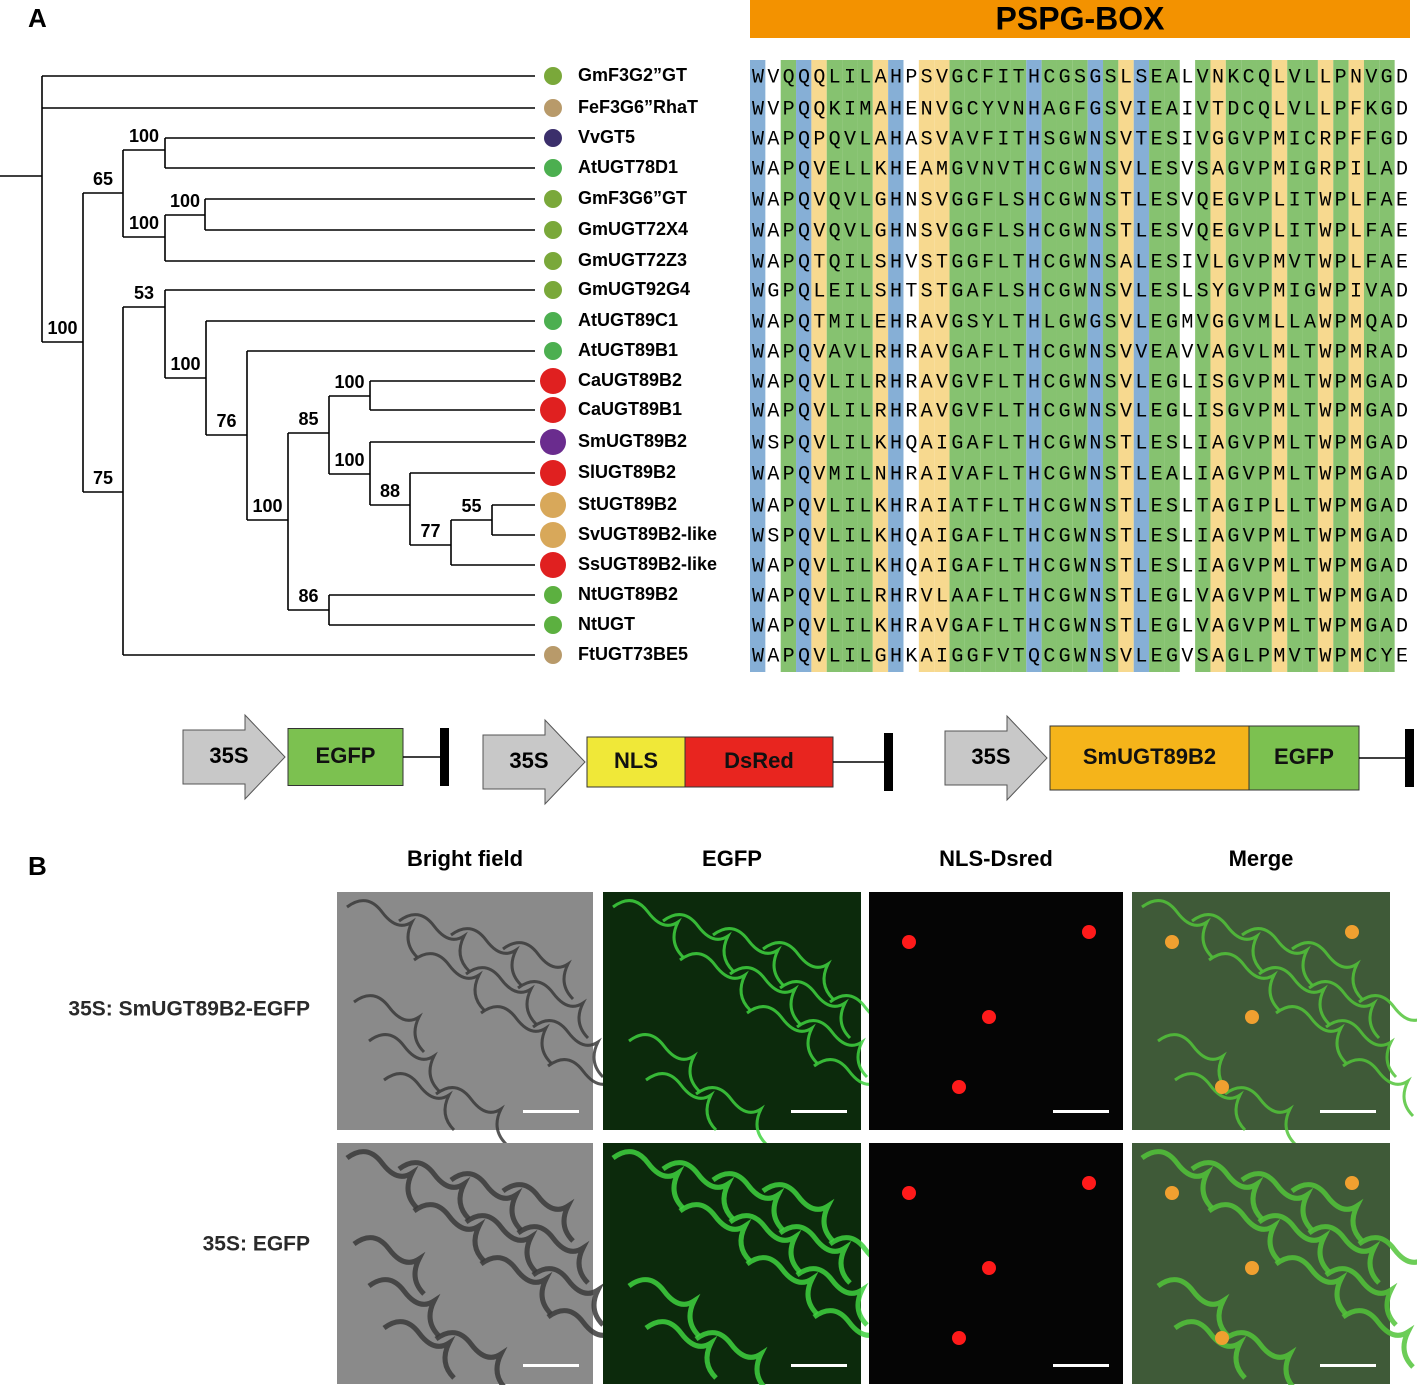  What do you see at coordinates (471, 506) in the screenshot?
I see `support-value: 55` at bounding box center [471, 506].